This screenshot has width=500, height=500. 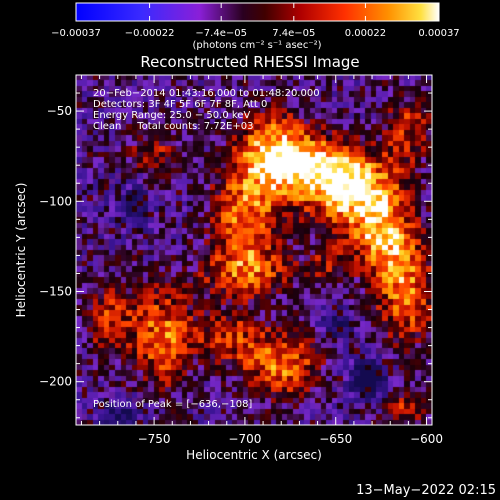 What do you see at coordinates (426, 490) in the screenshot?
I see `date-stamp: 13−May−2022 02:15` at bounding box center [426, 490].